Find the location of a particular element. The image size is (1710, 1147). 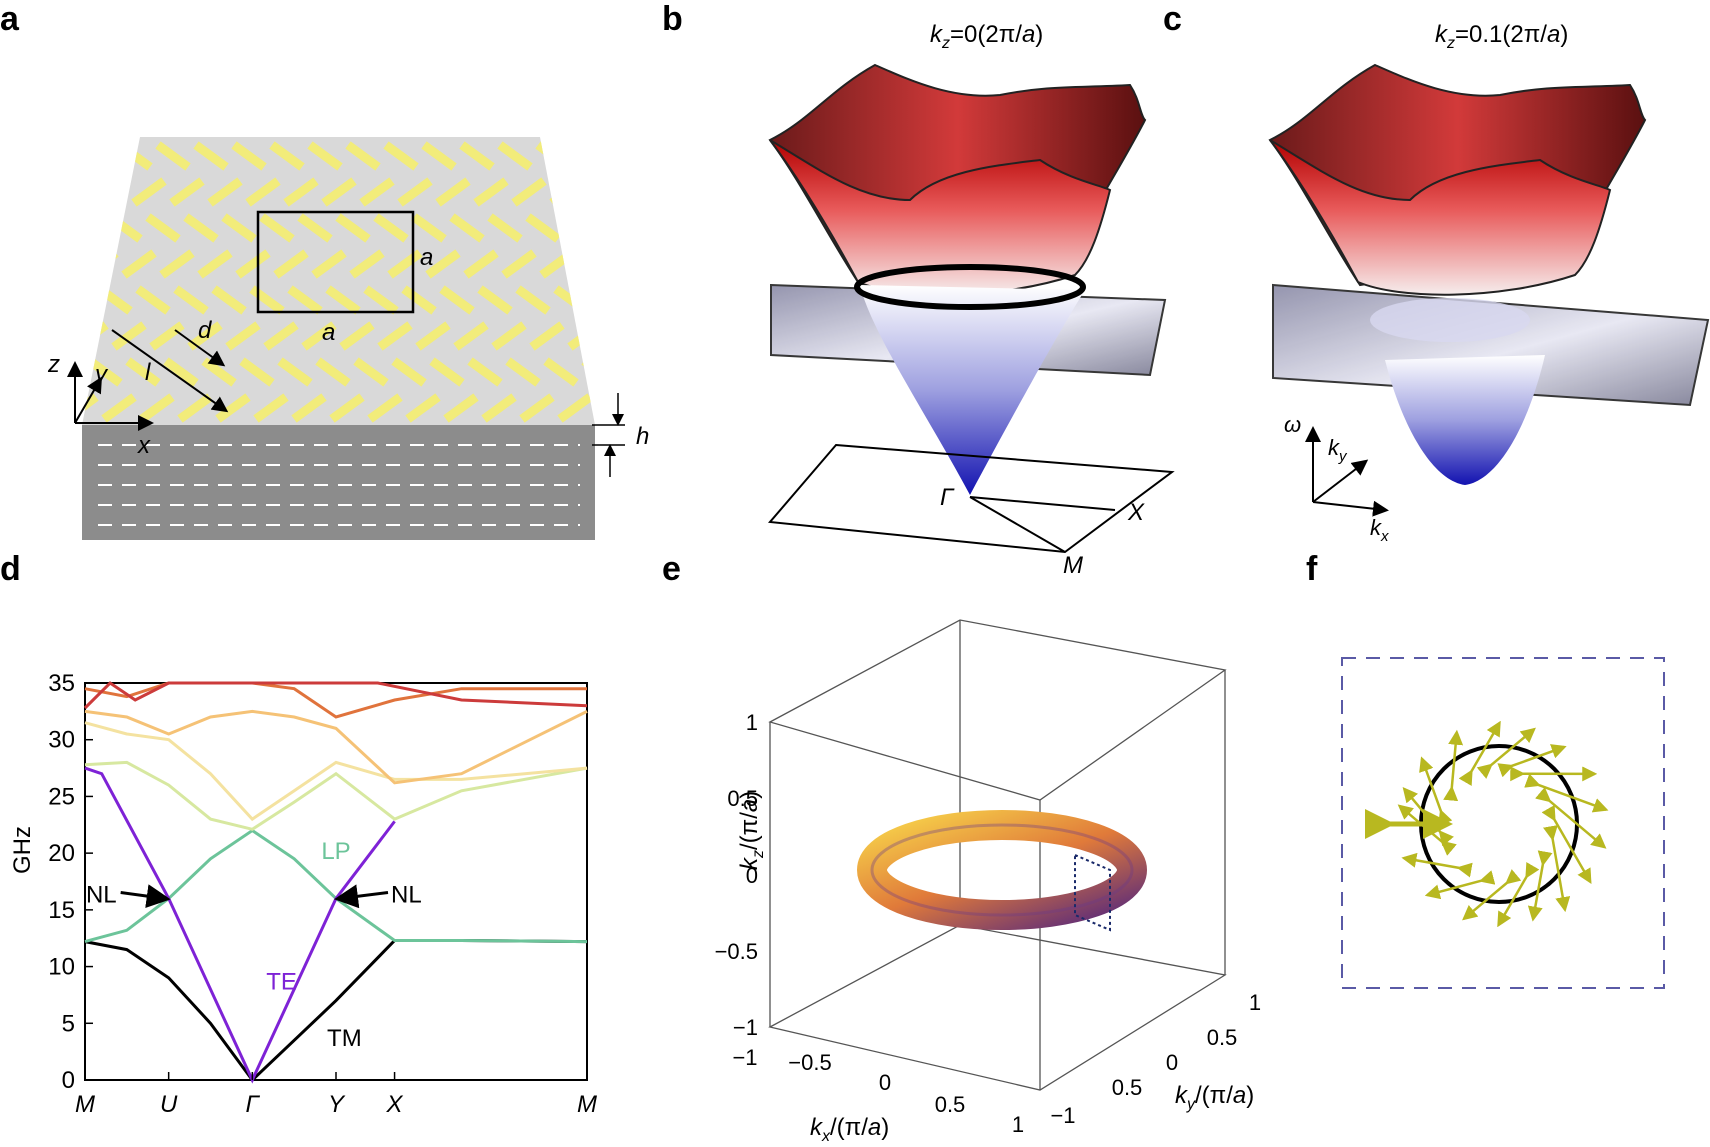

kx-axis-title: kx/(π/a) is located at coordinates (849, 1129).